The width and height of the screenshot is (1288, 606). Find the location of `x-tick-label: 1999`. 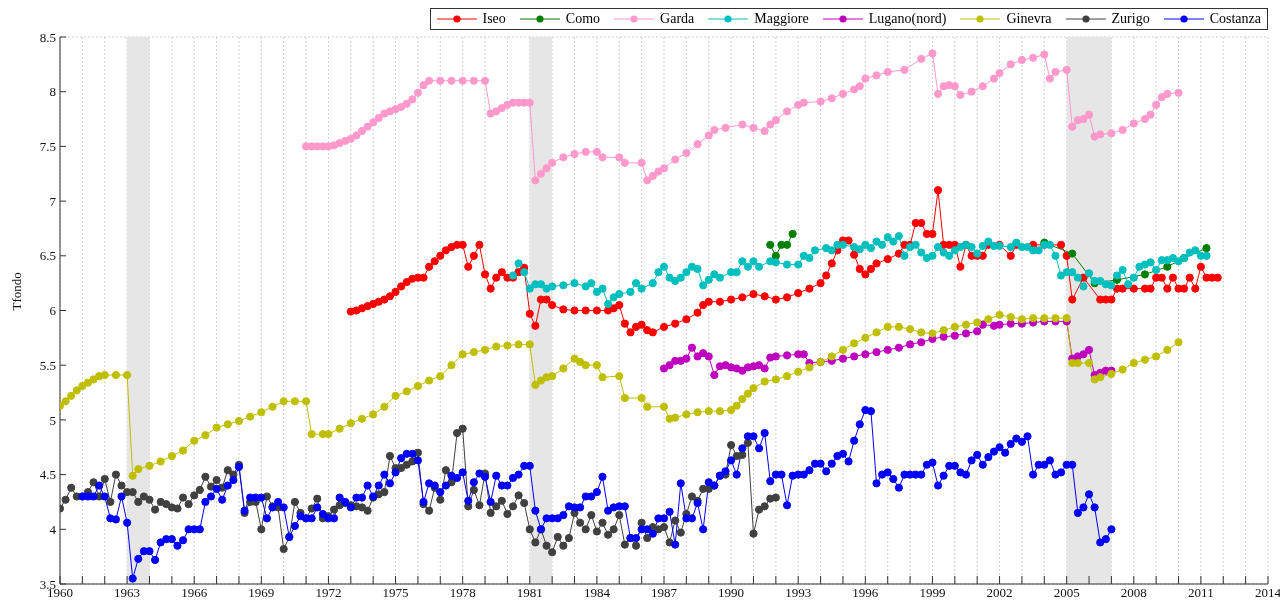

x-tick-label: 1999 is located at coordinates (932, 593).